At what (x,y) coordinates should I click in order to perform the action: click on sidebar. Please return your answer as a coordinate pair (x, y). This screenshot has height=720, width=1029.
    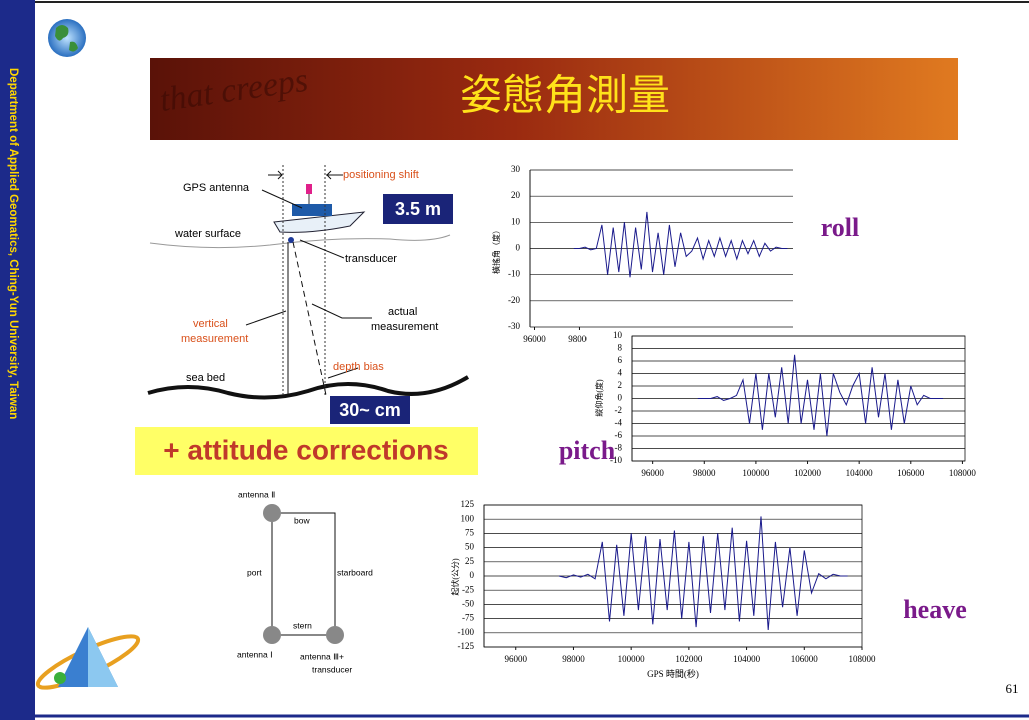
    Looking at the image, I should click on (17, 360).